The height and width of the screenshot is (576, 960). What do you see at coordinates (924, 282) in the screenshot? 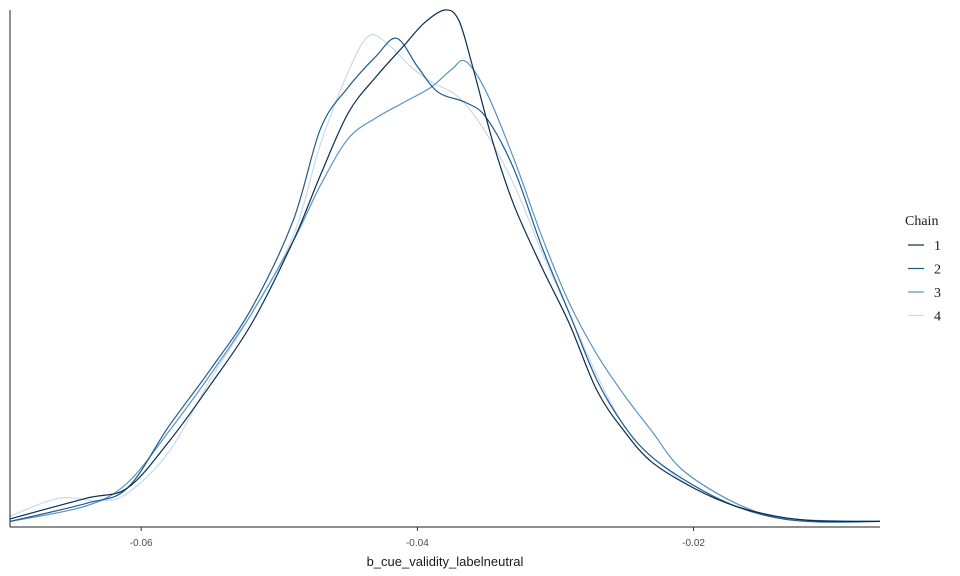
I see `legend-items: 1 2 3 4` at bounding box center [924, 282].